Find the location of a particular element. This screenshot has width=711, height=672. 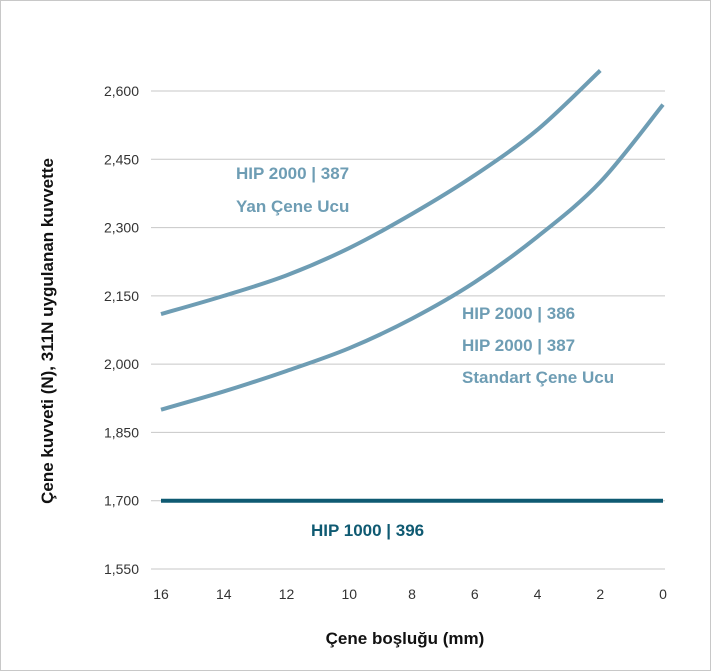

x-tick-label: 4 is located at coordinates (538, 594).